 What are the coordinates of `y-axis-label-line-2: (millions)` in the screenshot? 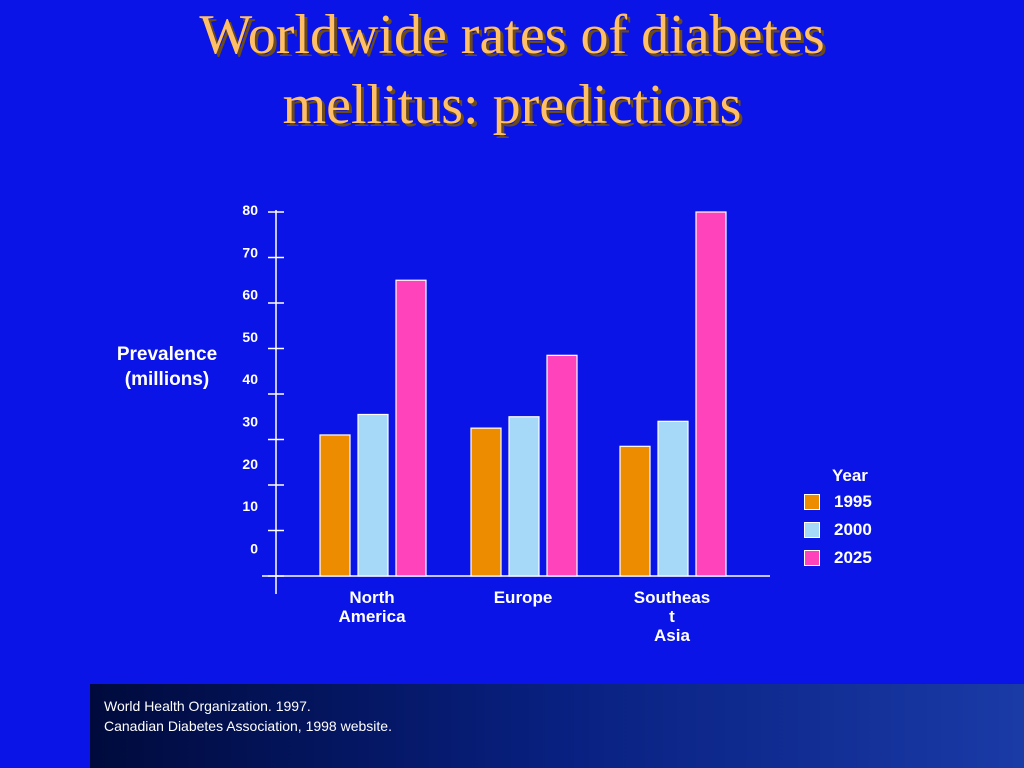 It's located at (167, 379).